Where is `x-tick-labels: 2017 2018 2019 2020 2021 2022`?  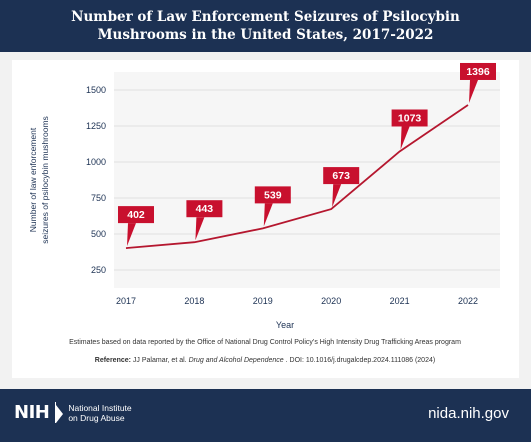 x-tick-labels: 2017 2018 2019 2020 2021 2022 is located at coordinates (297, 301).